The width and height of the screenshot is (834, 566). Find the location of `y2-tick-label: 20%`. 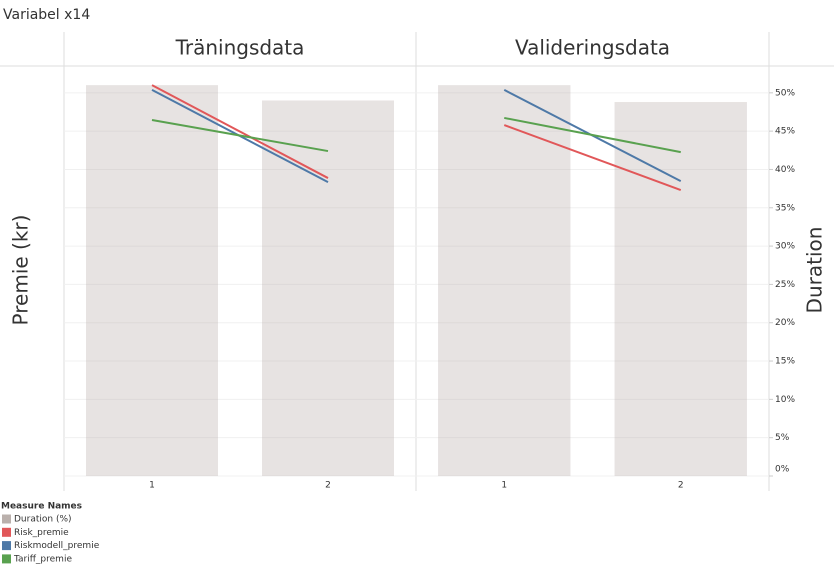

y2-tick-label: 20% is located at coordinates (785, 323).